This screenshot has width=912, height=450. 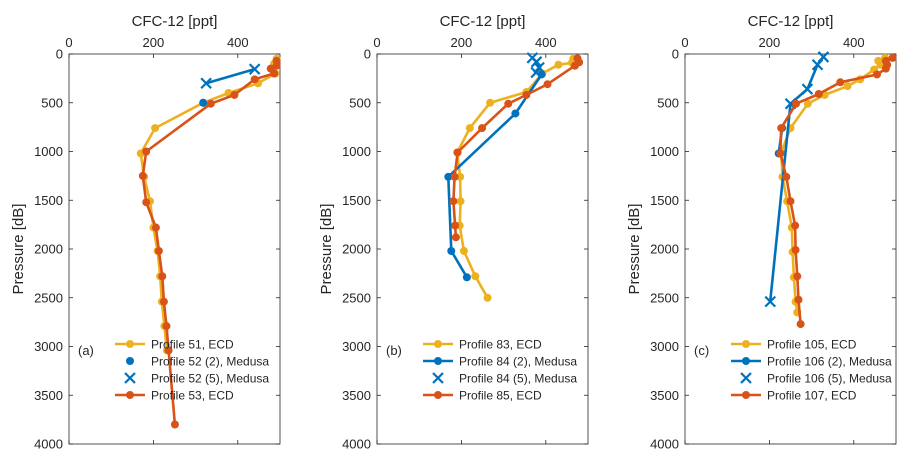 I want to click on legend-entry-2: Profile 106 (2), Medusa, so click(x=811, y=362).